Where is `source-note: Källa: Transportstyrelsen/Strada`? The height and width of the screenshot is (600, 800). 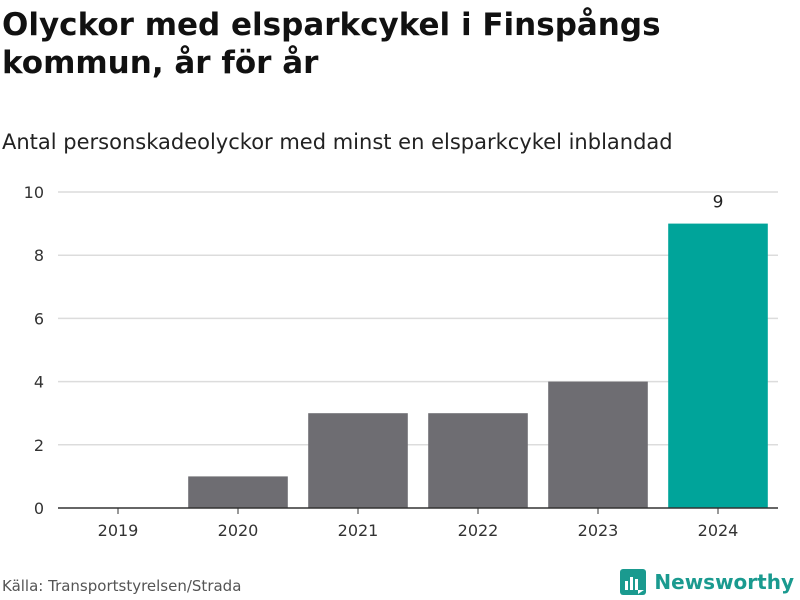 source-note: Källa: Transportstyrelsen/Strada is located at coordinates (122, 586).